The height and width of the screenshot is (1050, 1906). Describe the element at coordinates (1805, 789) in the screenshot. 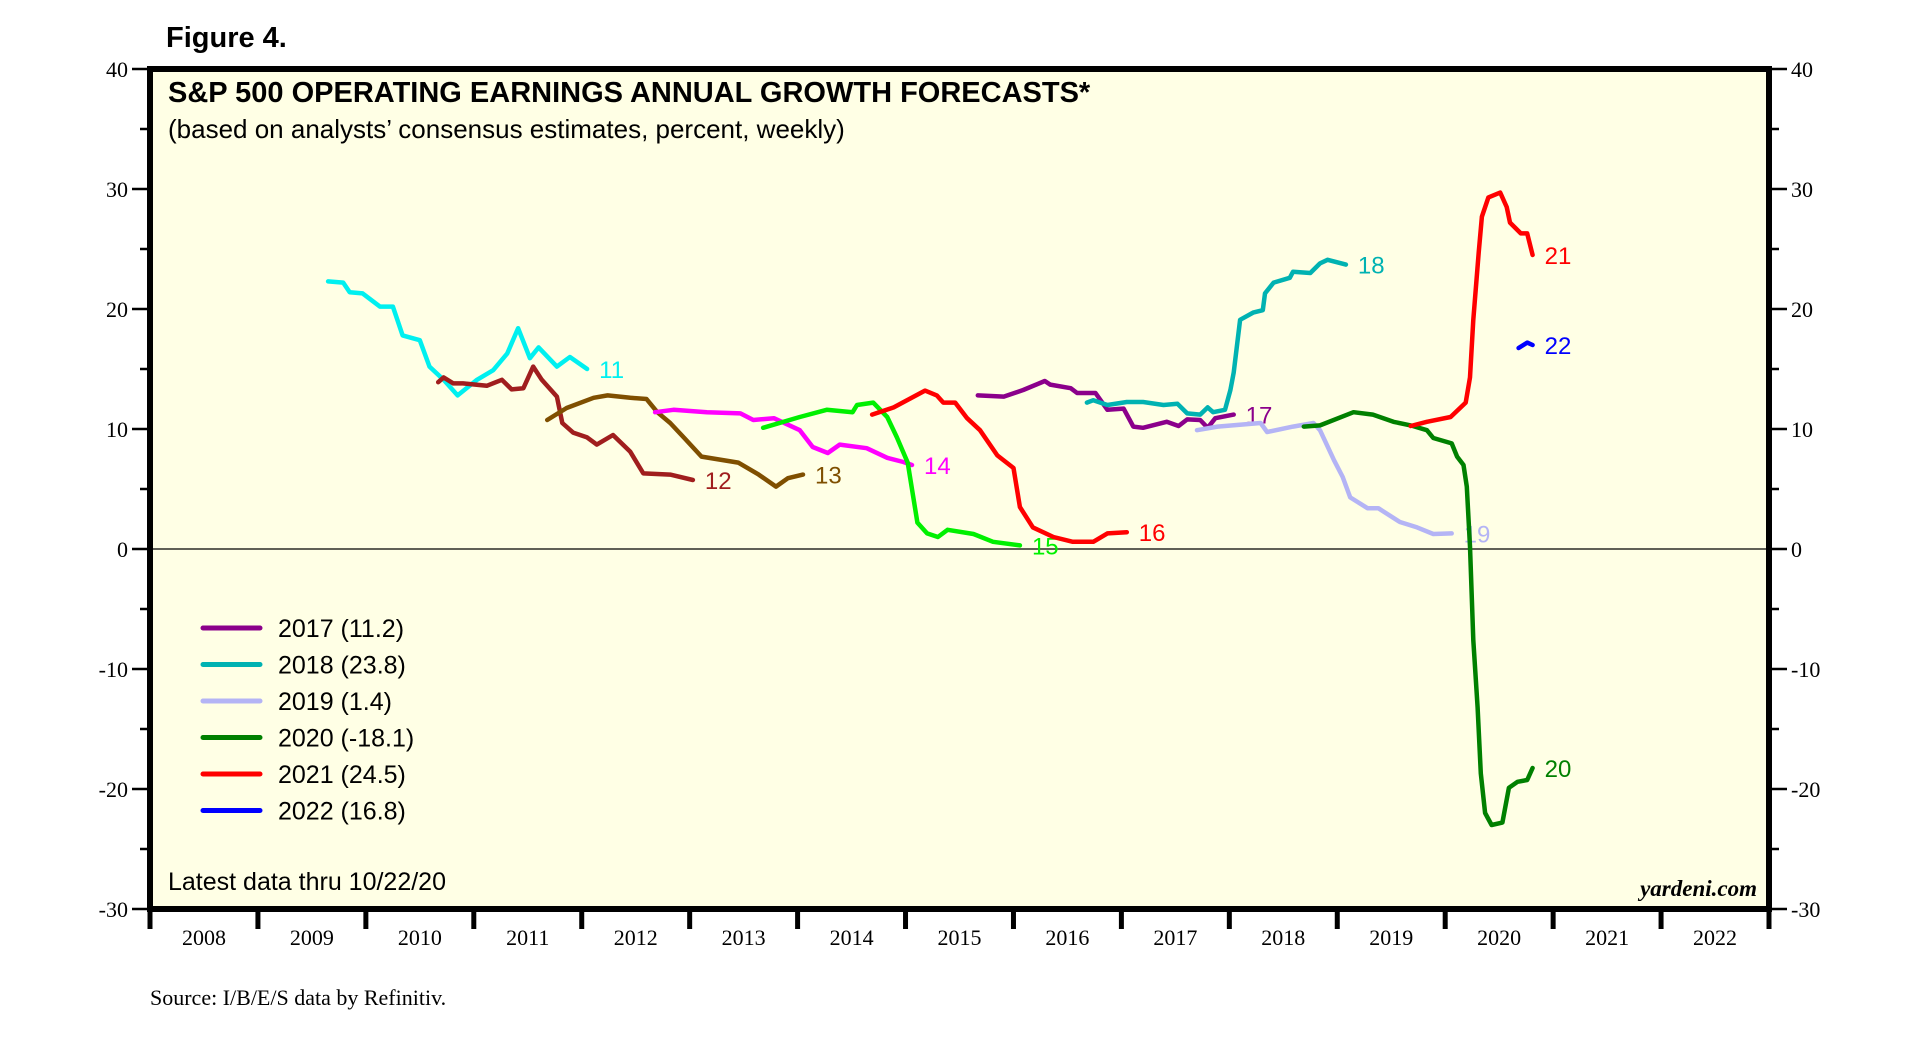

I see `y-tick-label-right: -20` at that location.